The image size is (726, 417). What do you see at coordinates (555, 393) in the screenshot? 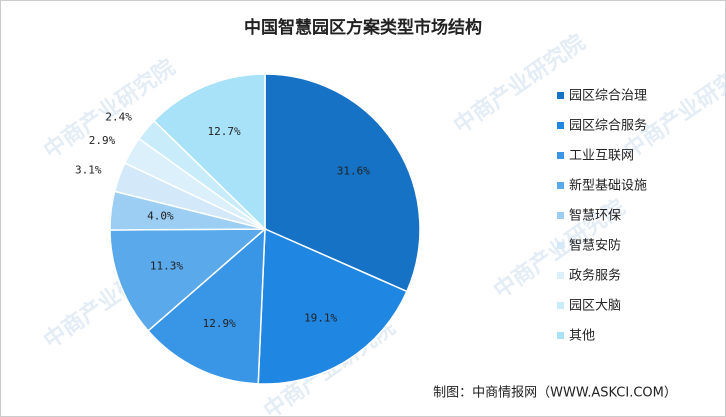
I see `source: 制图：中商情报网（WWW.ASKCI.COM）` at bounding box center [555, 393].